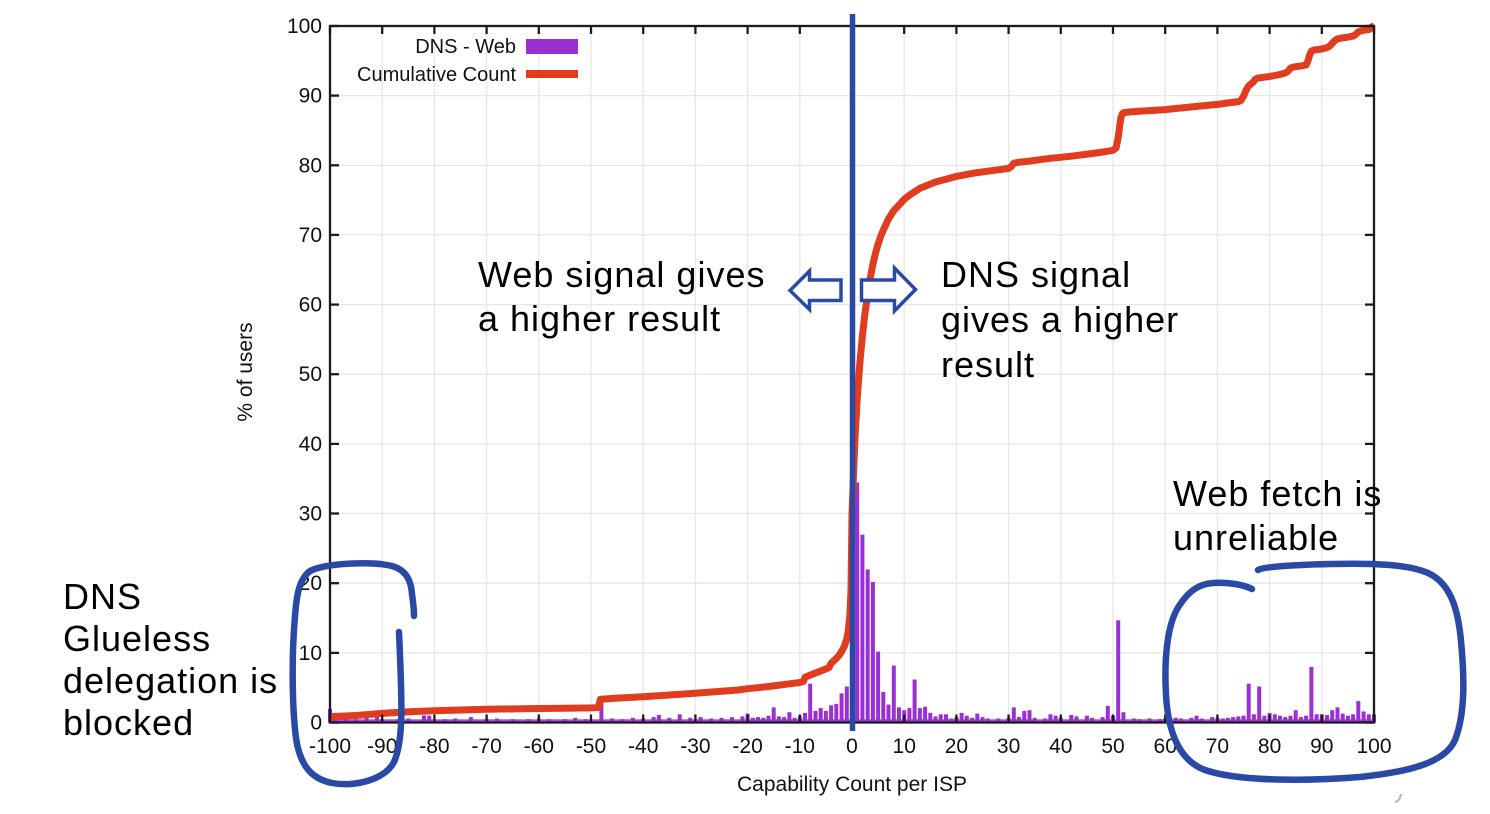 The image size is (1490, 814). Describe the element at coordinates (382, 746) in the screenshot. I see `svg-text: -90` at that location.